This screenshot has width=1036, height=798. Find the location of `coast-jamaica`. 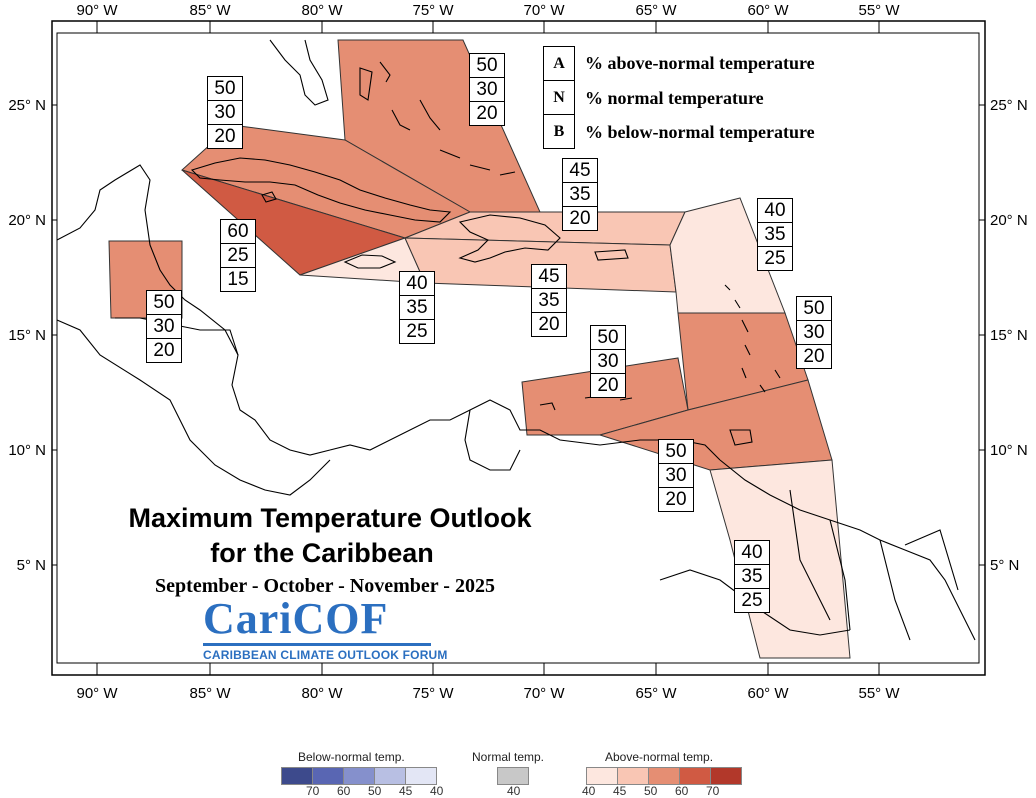

coast-jamaica is located at coordinates (370, 261).